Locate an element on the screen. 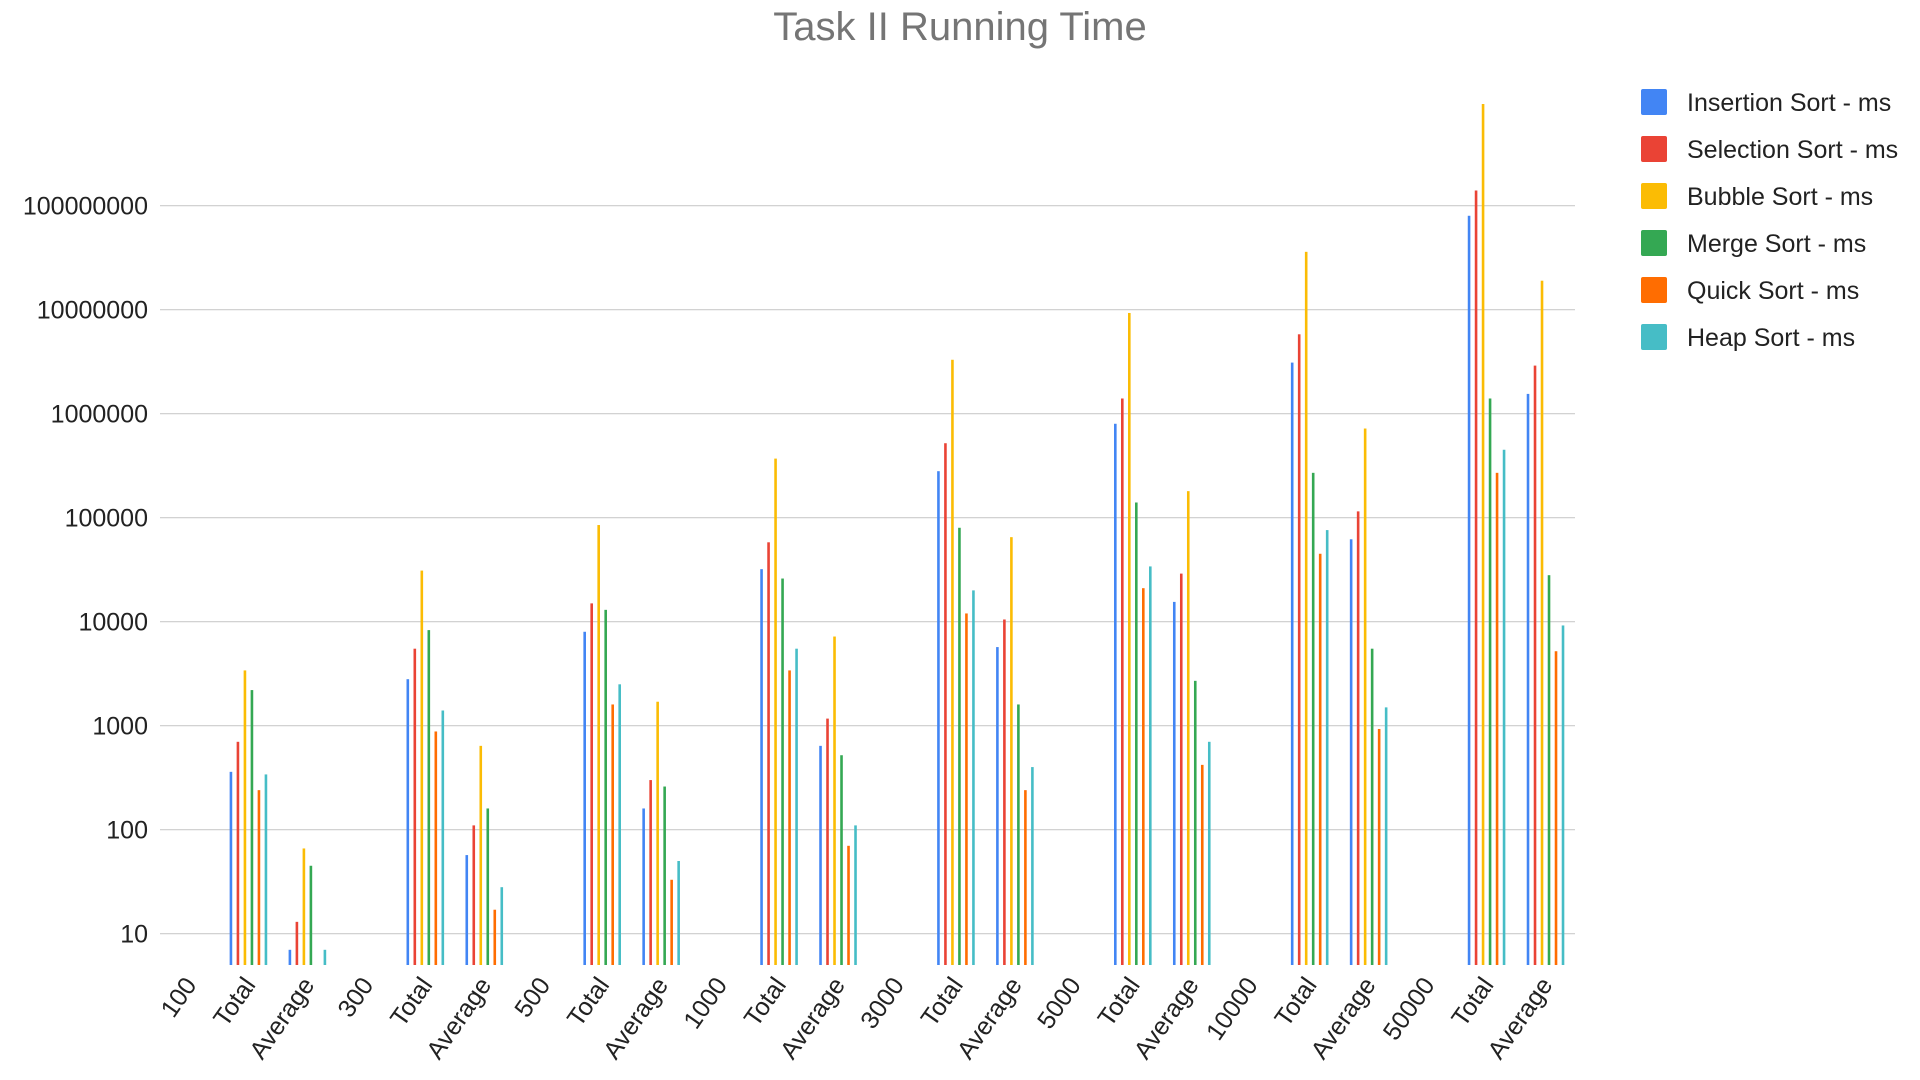 This screenshot has width=1920, height=1080. y-tick-label: 100 is located at coordinates (127, 831).